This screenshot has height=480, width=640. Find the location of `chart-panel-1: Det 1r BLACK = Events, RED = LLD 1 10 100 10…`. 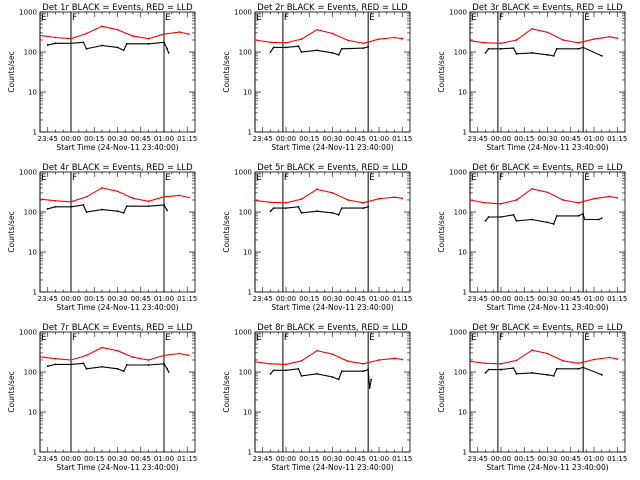

chart-panel-1: Det 1r BLACK = Events, RED = LLD 1 10 100 10… is located at coordinates (102, 77).